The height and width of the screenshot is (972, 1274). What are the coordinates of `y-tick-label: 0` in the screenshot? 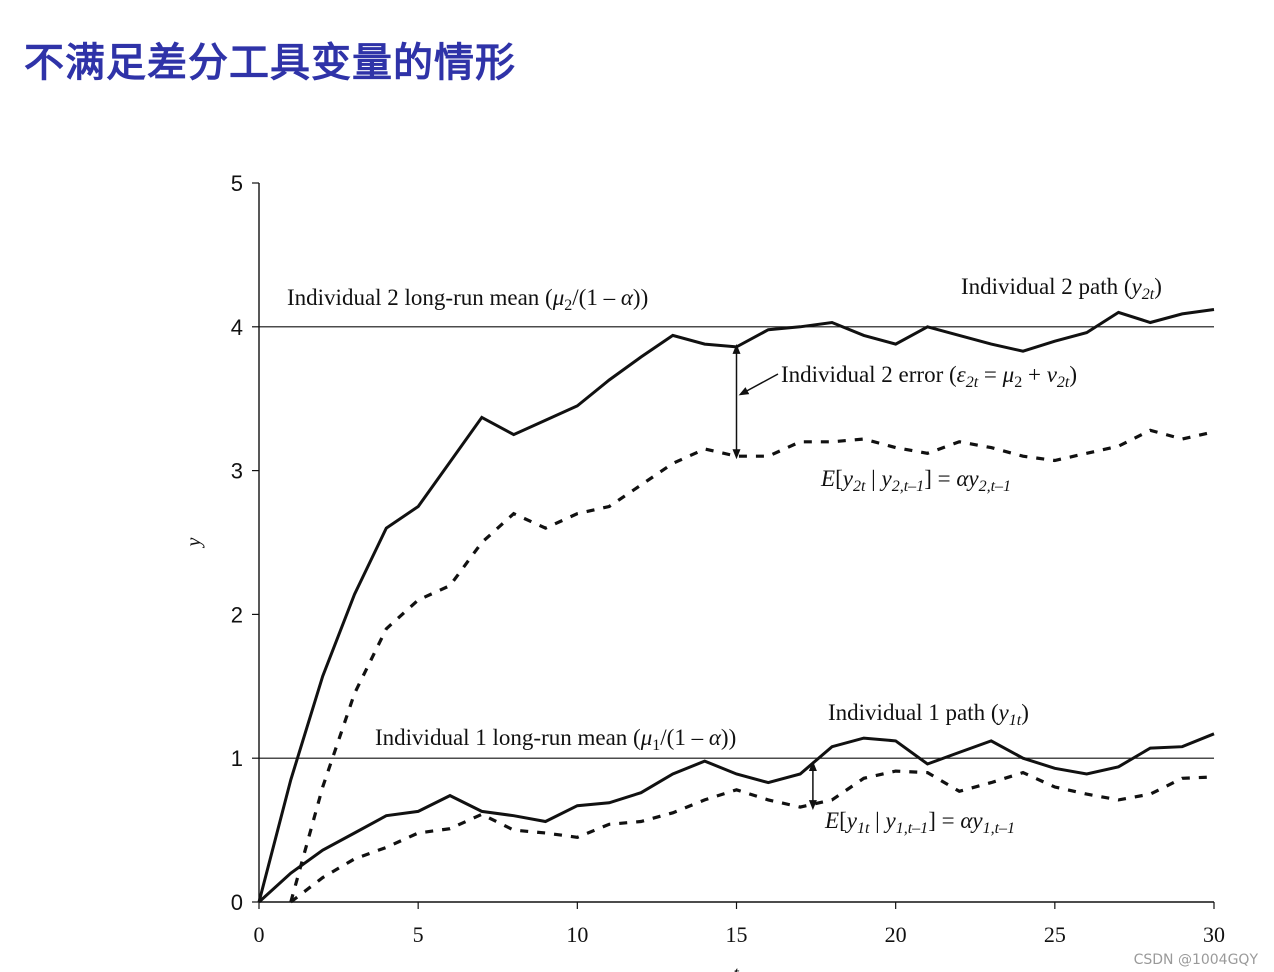 It's located at (237, 902).